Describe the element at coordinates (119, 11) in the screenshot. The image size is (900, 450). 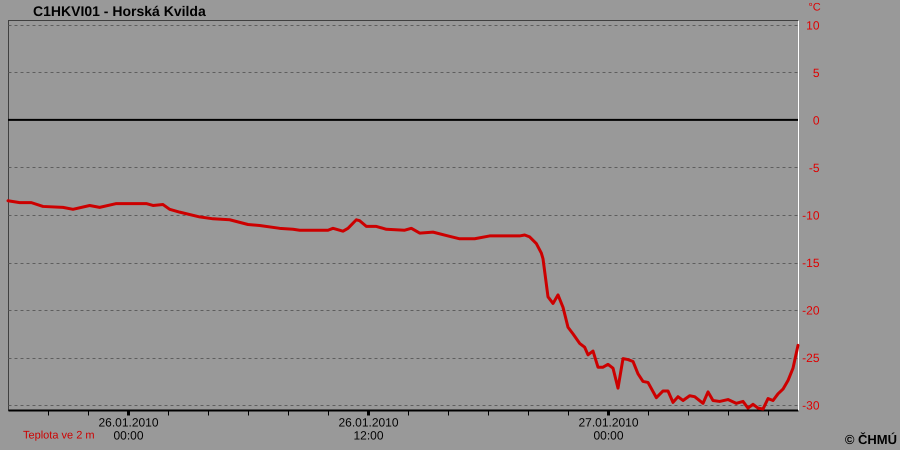
I see `chart-title: C1HKVI01 - Horská Kvilda` at that location.